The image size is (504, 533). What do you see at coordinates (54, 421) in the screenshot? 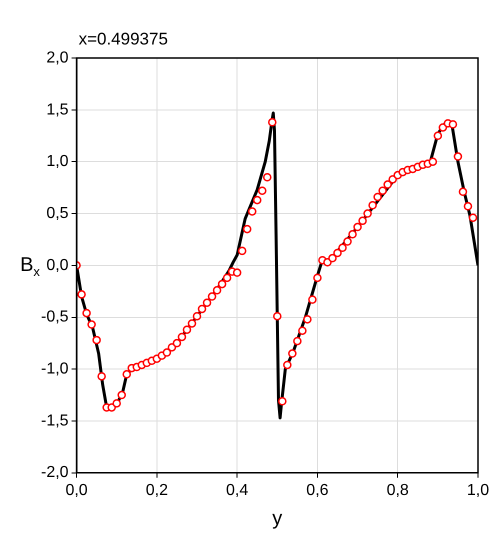
I see `y-tick-label: -1,5` at bounding box center [54, 421].